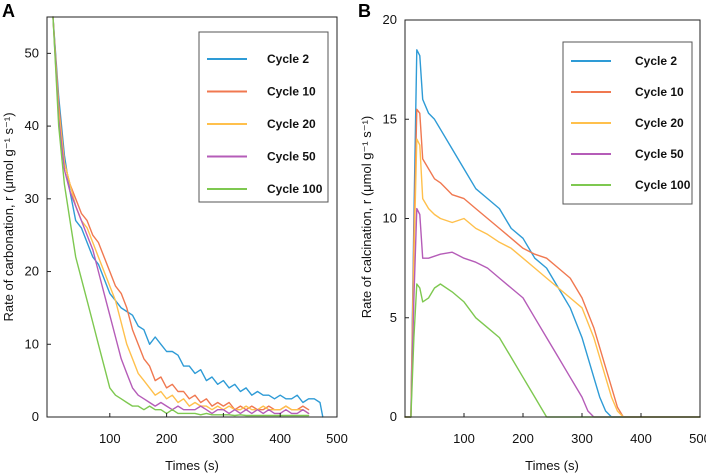  Describe the element at coordinates (223, 429) in the screenshot. I see `panel-a-x-ticks: 100 200 300 400 500` at that location.